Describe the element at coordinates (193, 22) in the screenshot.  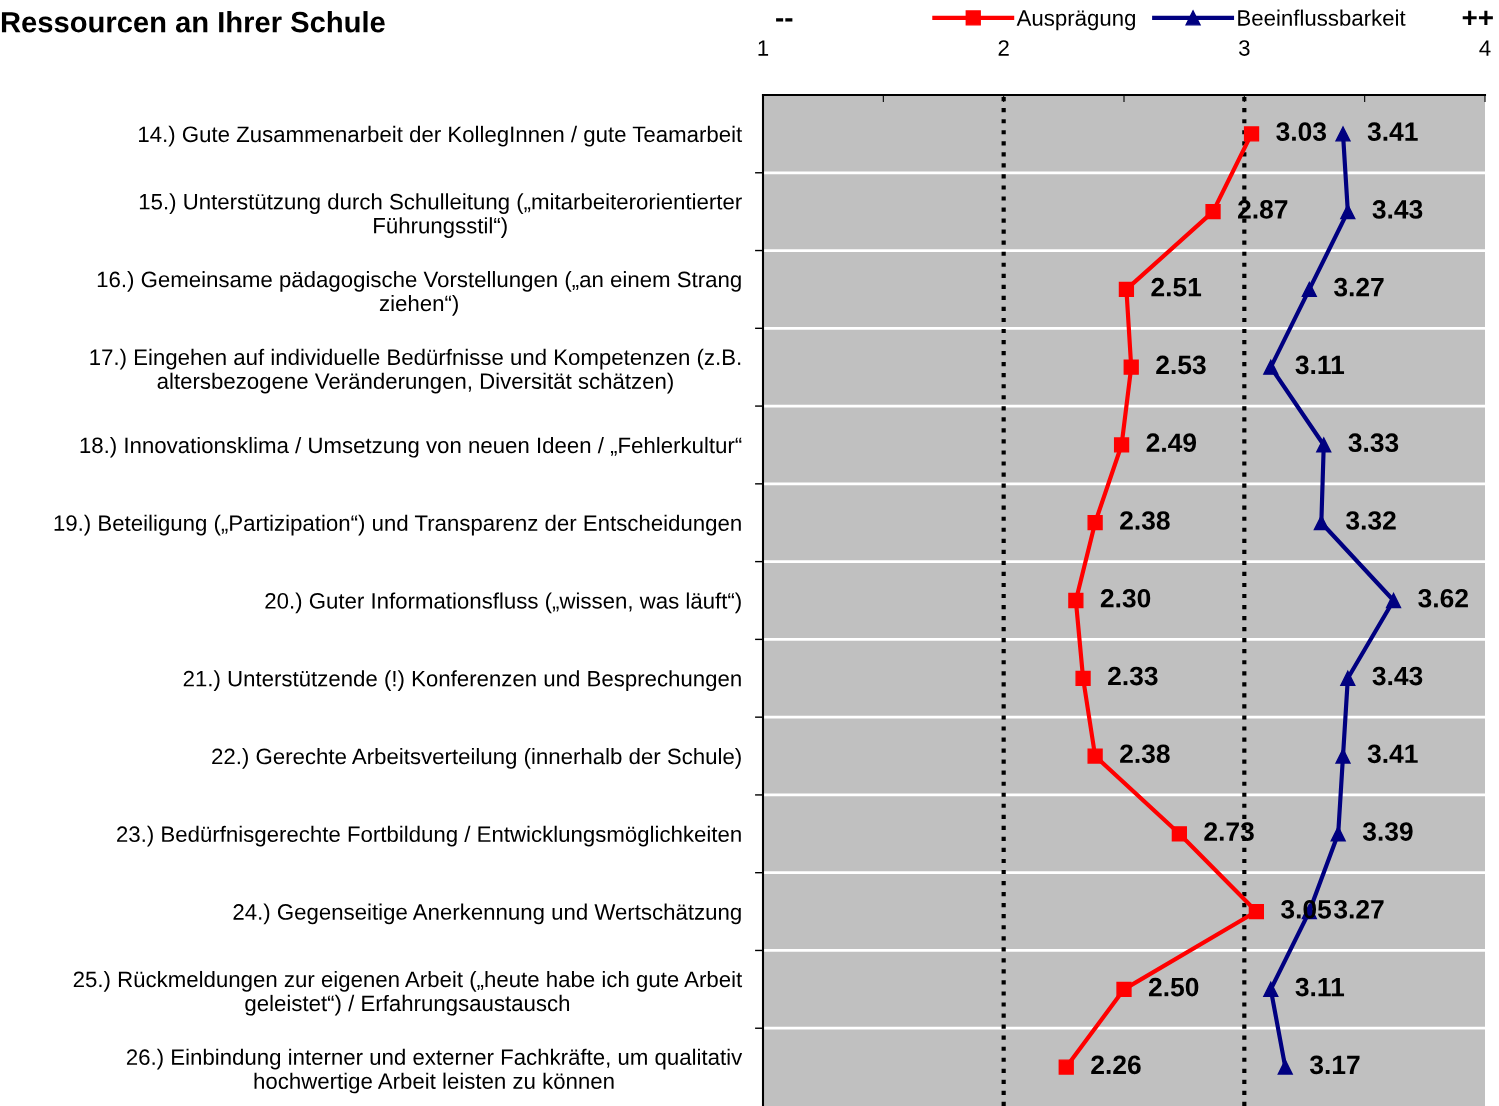
I see `text: Ressourcen an Ihrer Schule` at that location.